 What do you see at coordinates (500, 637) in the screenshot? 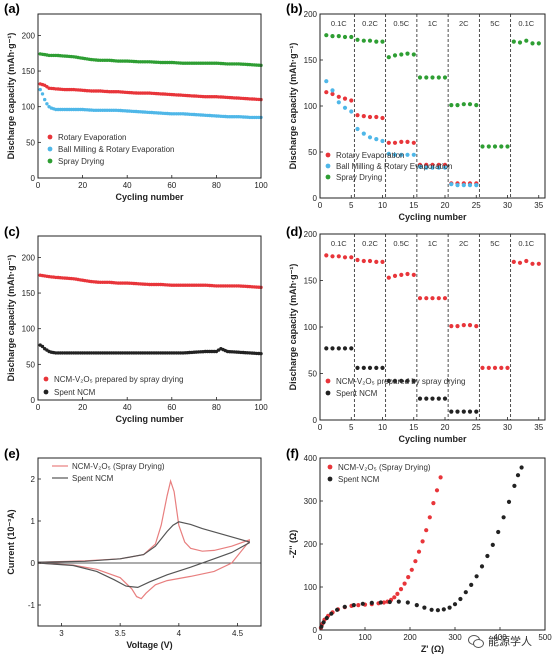
I see `x-tick-label: 400` at bounding box center [500, 637].